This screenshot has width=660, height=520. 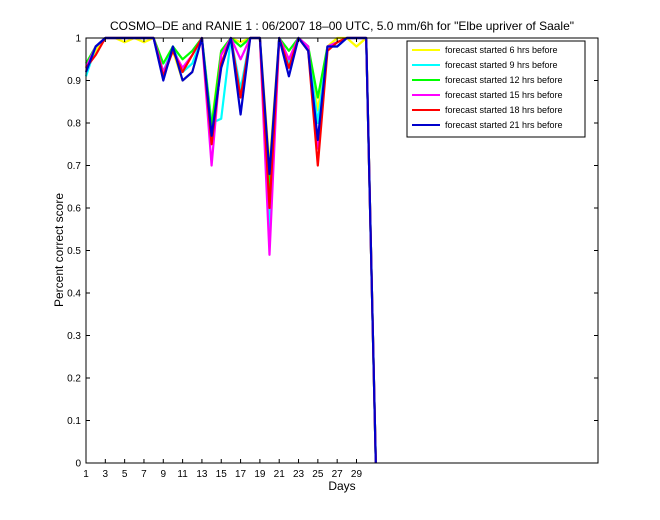 I want to click on y-tick-label: 0.5, so click(x=74, y=251).